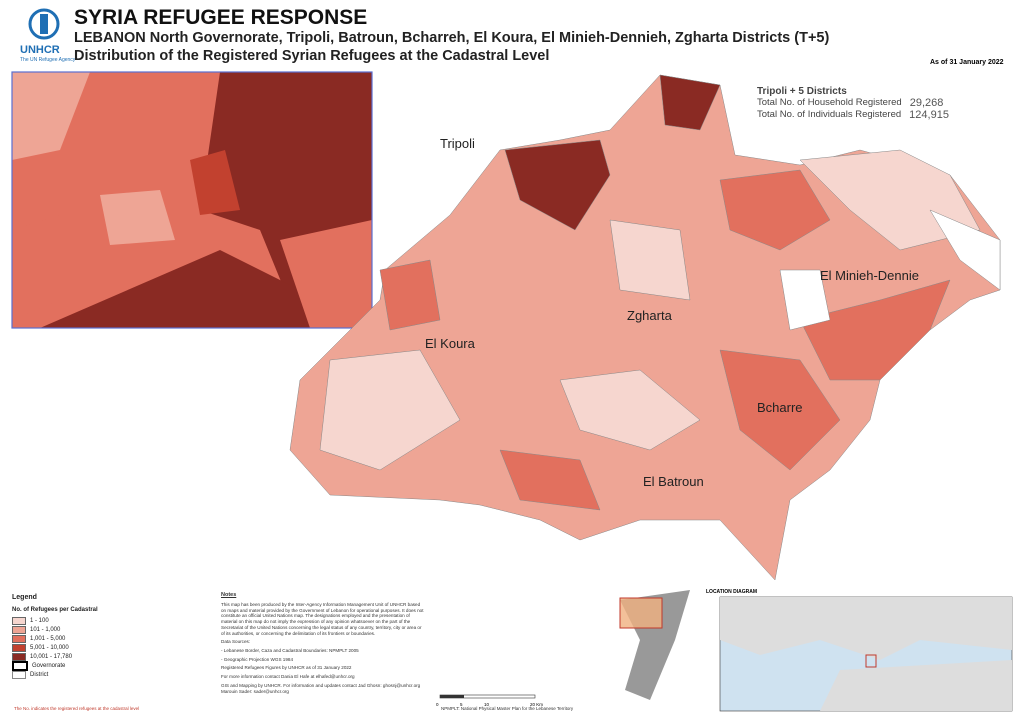 Image resolution: width=1024 pixels, height=723 pixels. I want to click on legend-label: 101 - 1,000, so click(45, 629).